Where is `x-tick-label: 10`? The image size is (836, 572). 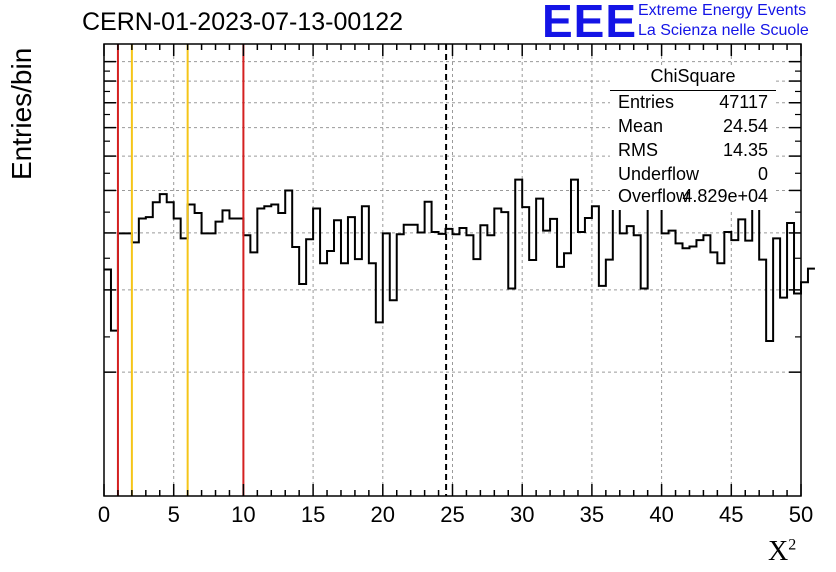 x-tick-label: 10 is located at coordinates (243, 514).